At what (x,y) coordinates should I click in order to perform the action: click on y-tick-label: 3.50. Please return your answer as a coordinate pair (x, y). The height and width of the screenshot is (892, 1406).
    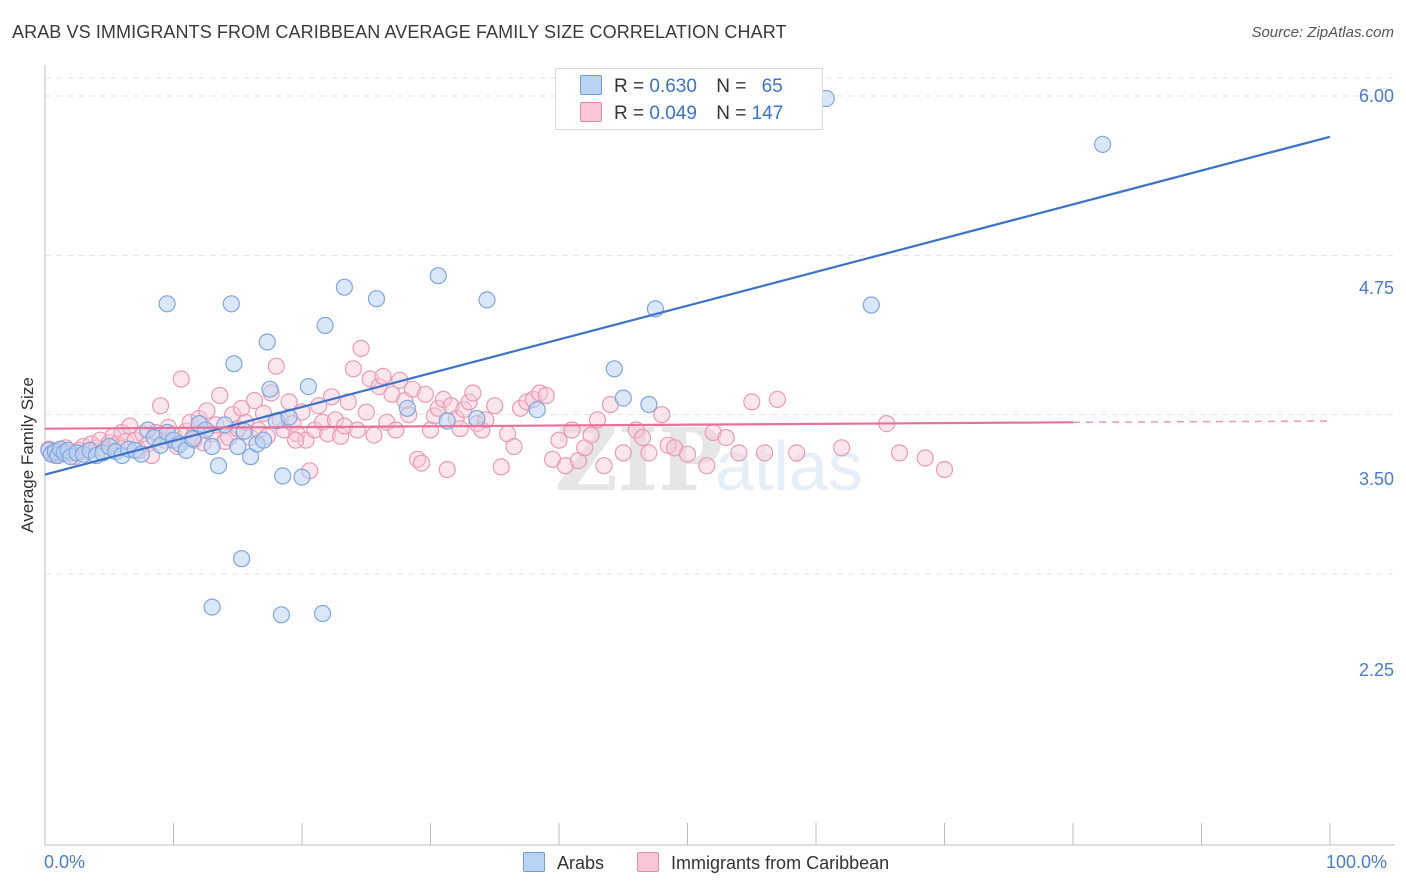
    Looking at the image, I should click on (1376, 479).